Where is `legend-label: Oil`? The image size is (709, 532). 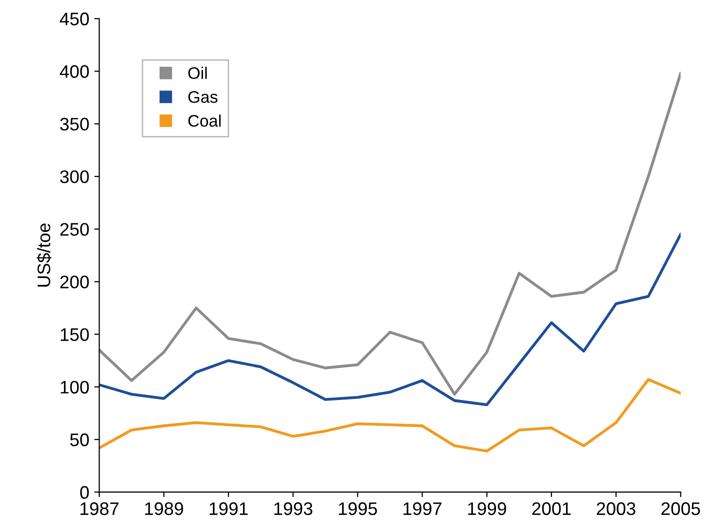
legend-label: Oil is located at coordinates (197, 73).